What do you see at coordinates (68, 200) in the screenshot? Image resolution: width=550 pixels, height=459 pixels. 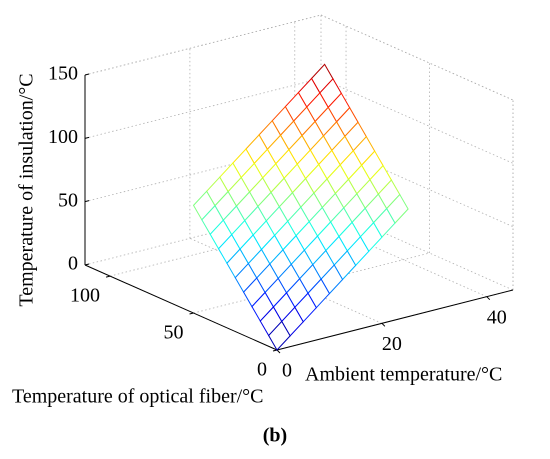 I see `z-tick-label: 50` at bounding box center [68, 200].